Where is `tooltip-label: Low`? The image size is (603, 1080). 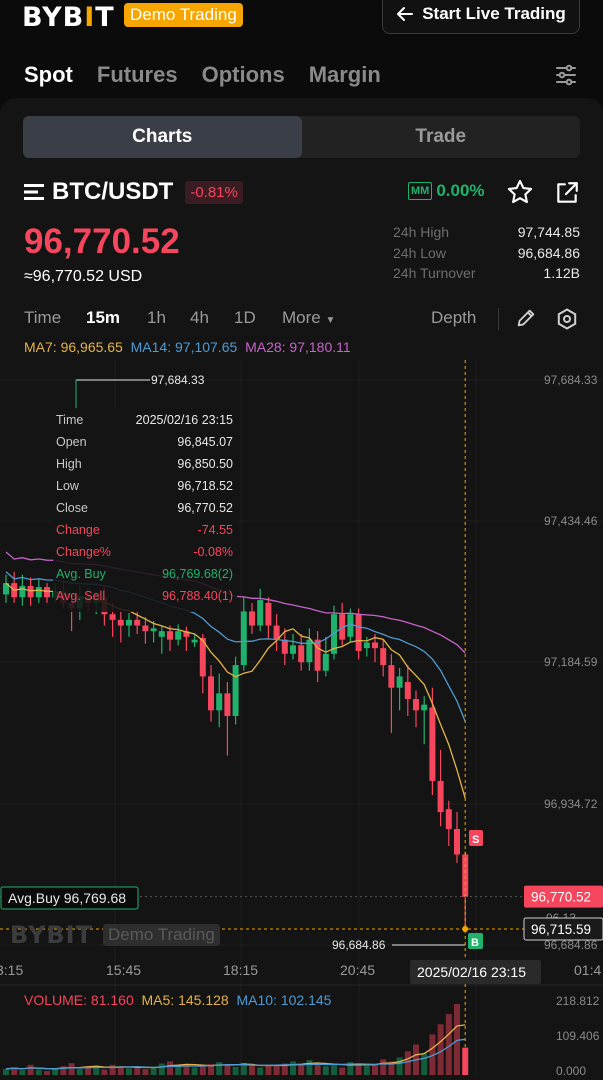 tooltip-label: Low is located at coordinates (67, 486).